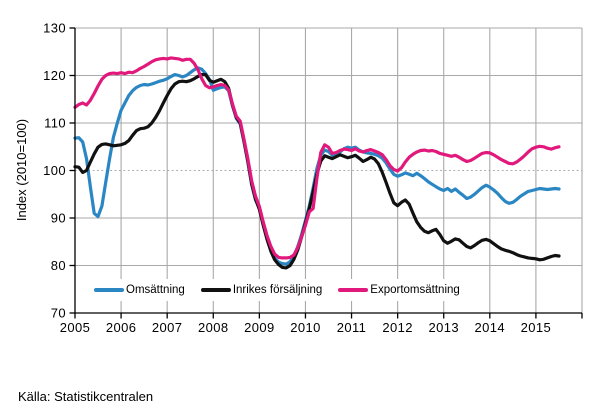  I want to click on x-tick-label: 2005, so click(75, 327).